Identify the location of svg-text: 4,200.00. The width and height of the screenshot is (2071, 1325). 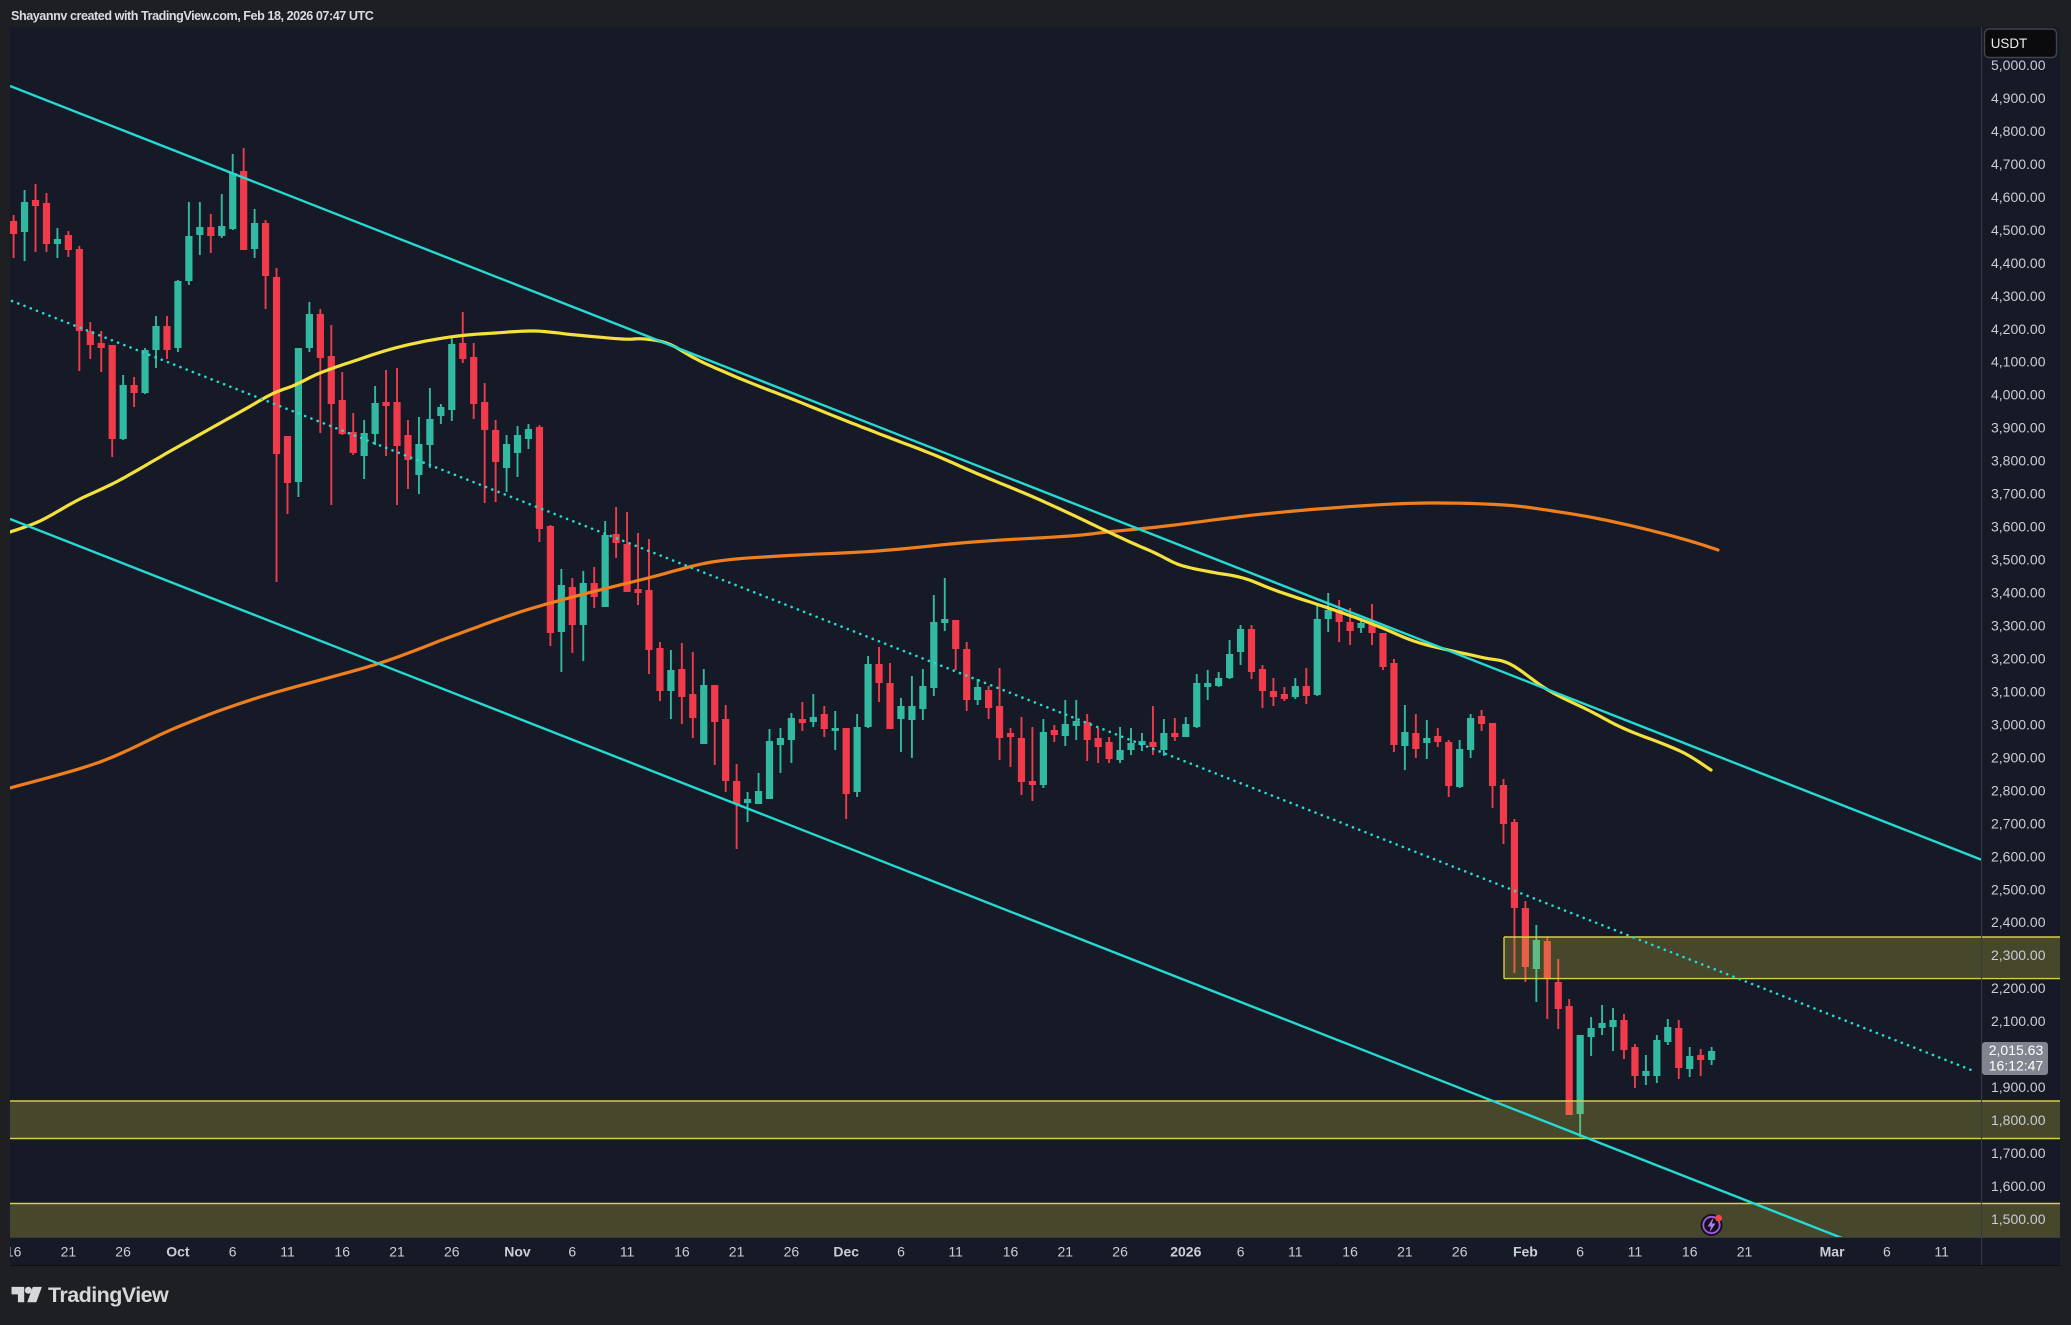
(2018, 329).